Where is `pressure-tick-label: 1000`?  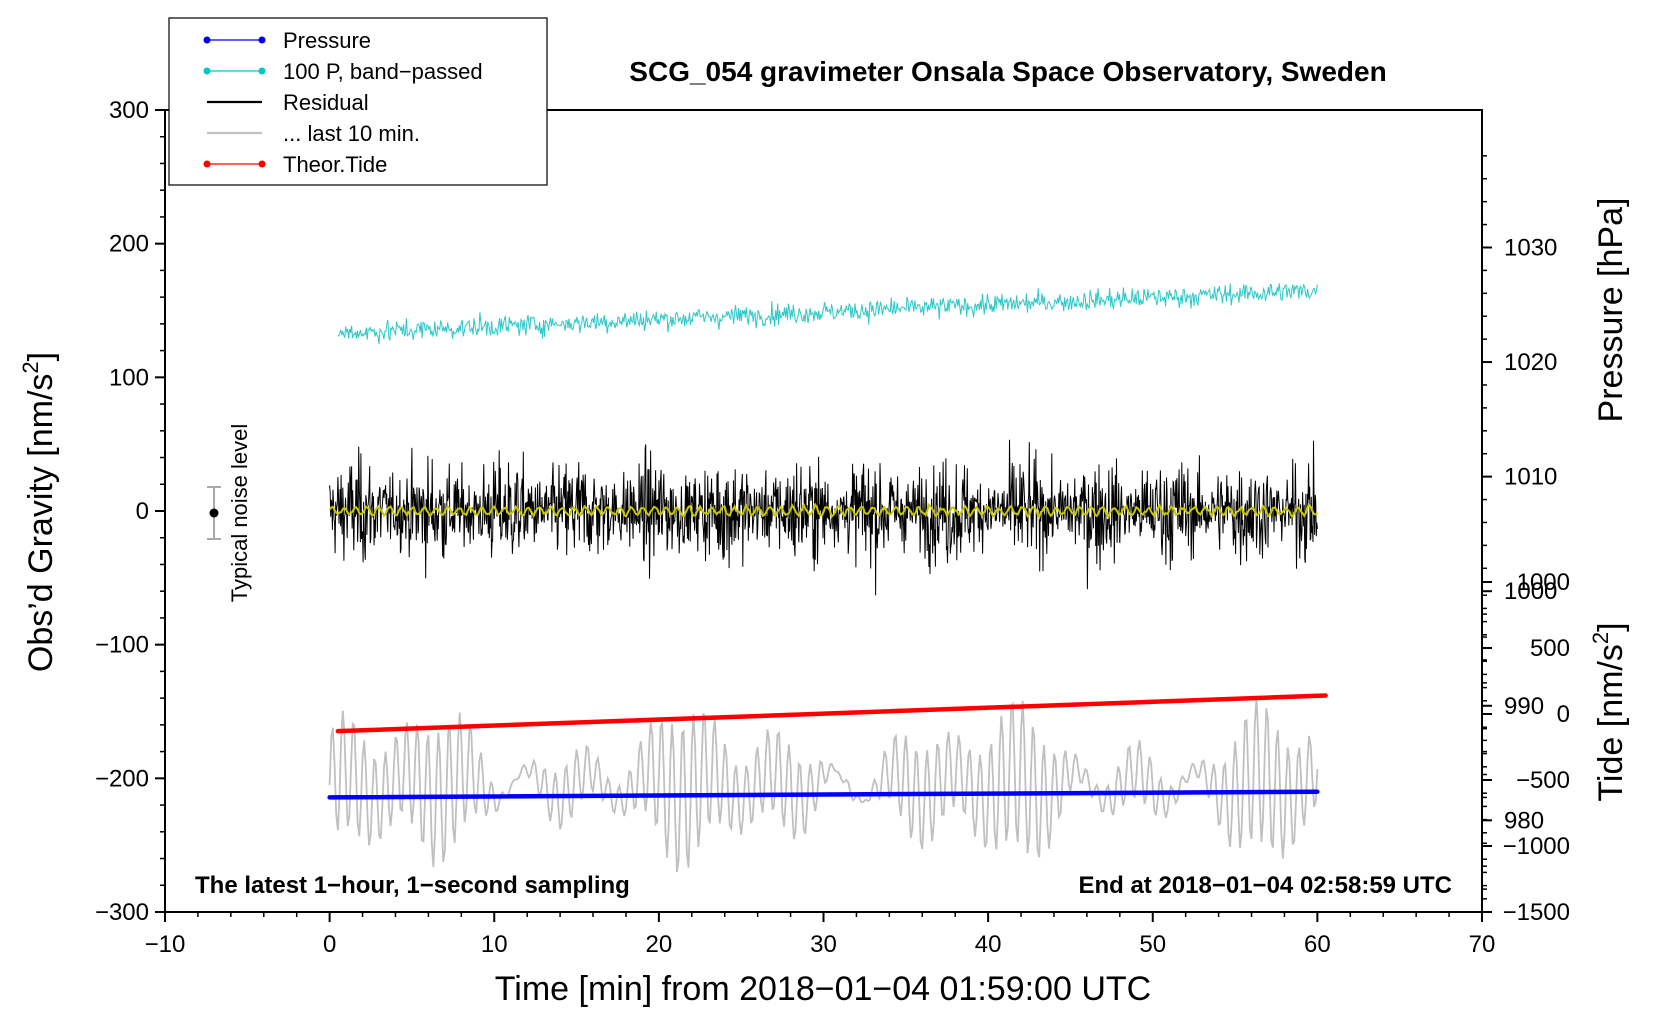 pressure-tick-label: 1000 is located at coordinates (1530, 591).